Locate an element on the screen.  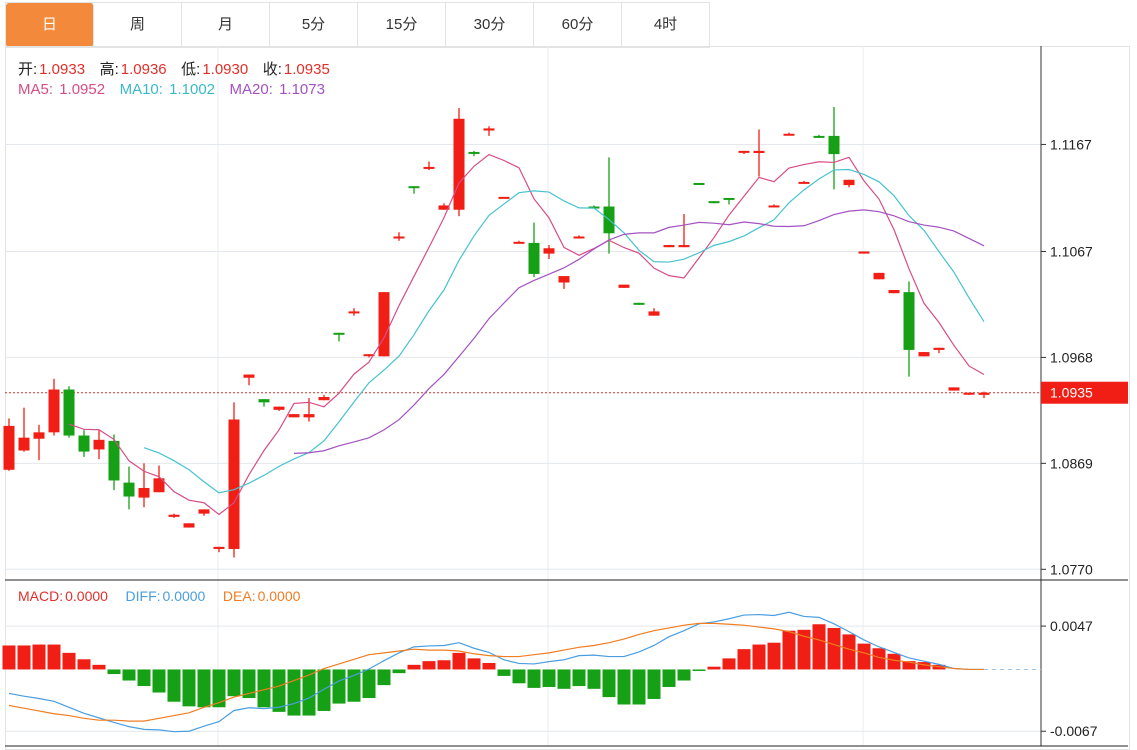
tab-6: 60分 is located at coordinates (578, 25).